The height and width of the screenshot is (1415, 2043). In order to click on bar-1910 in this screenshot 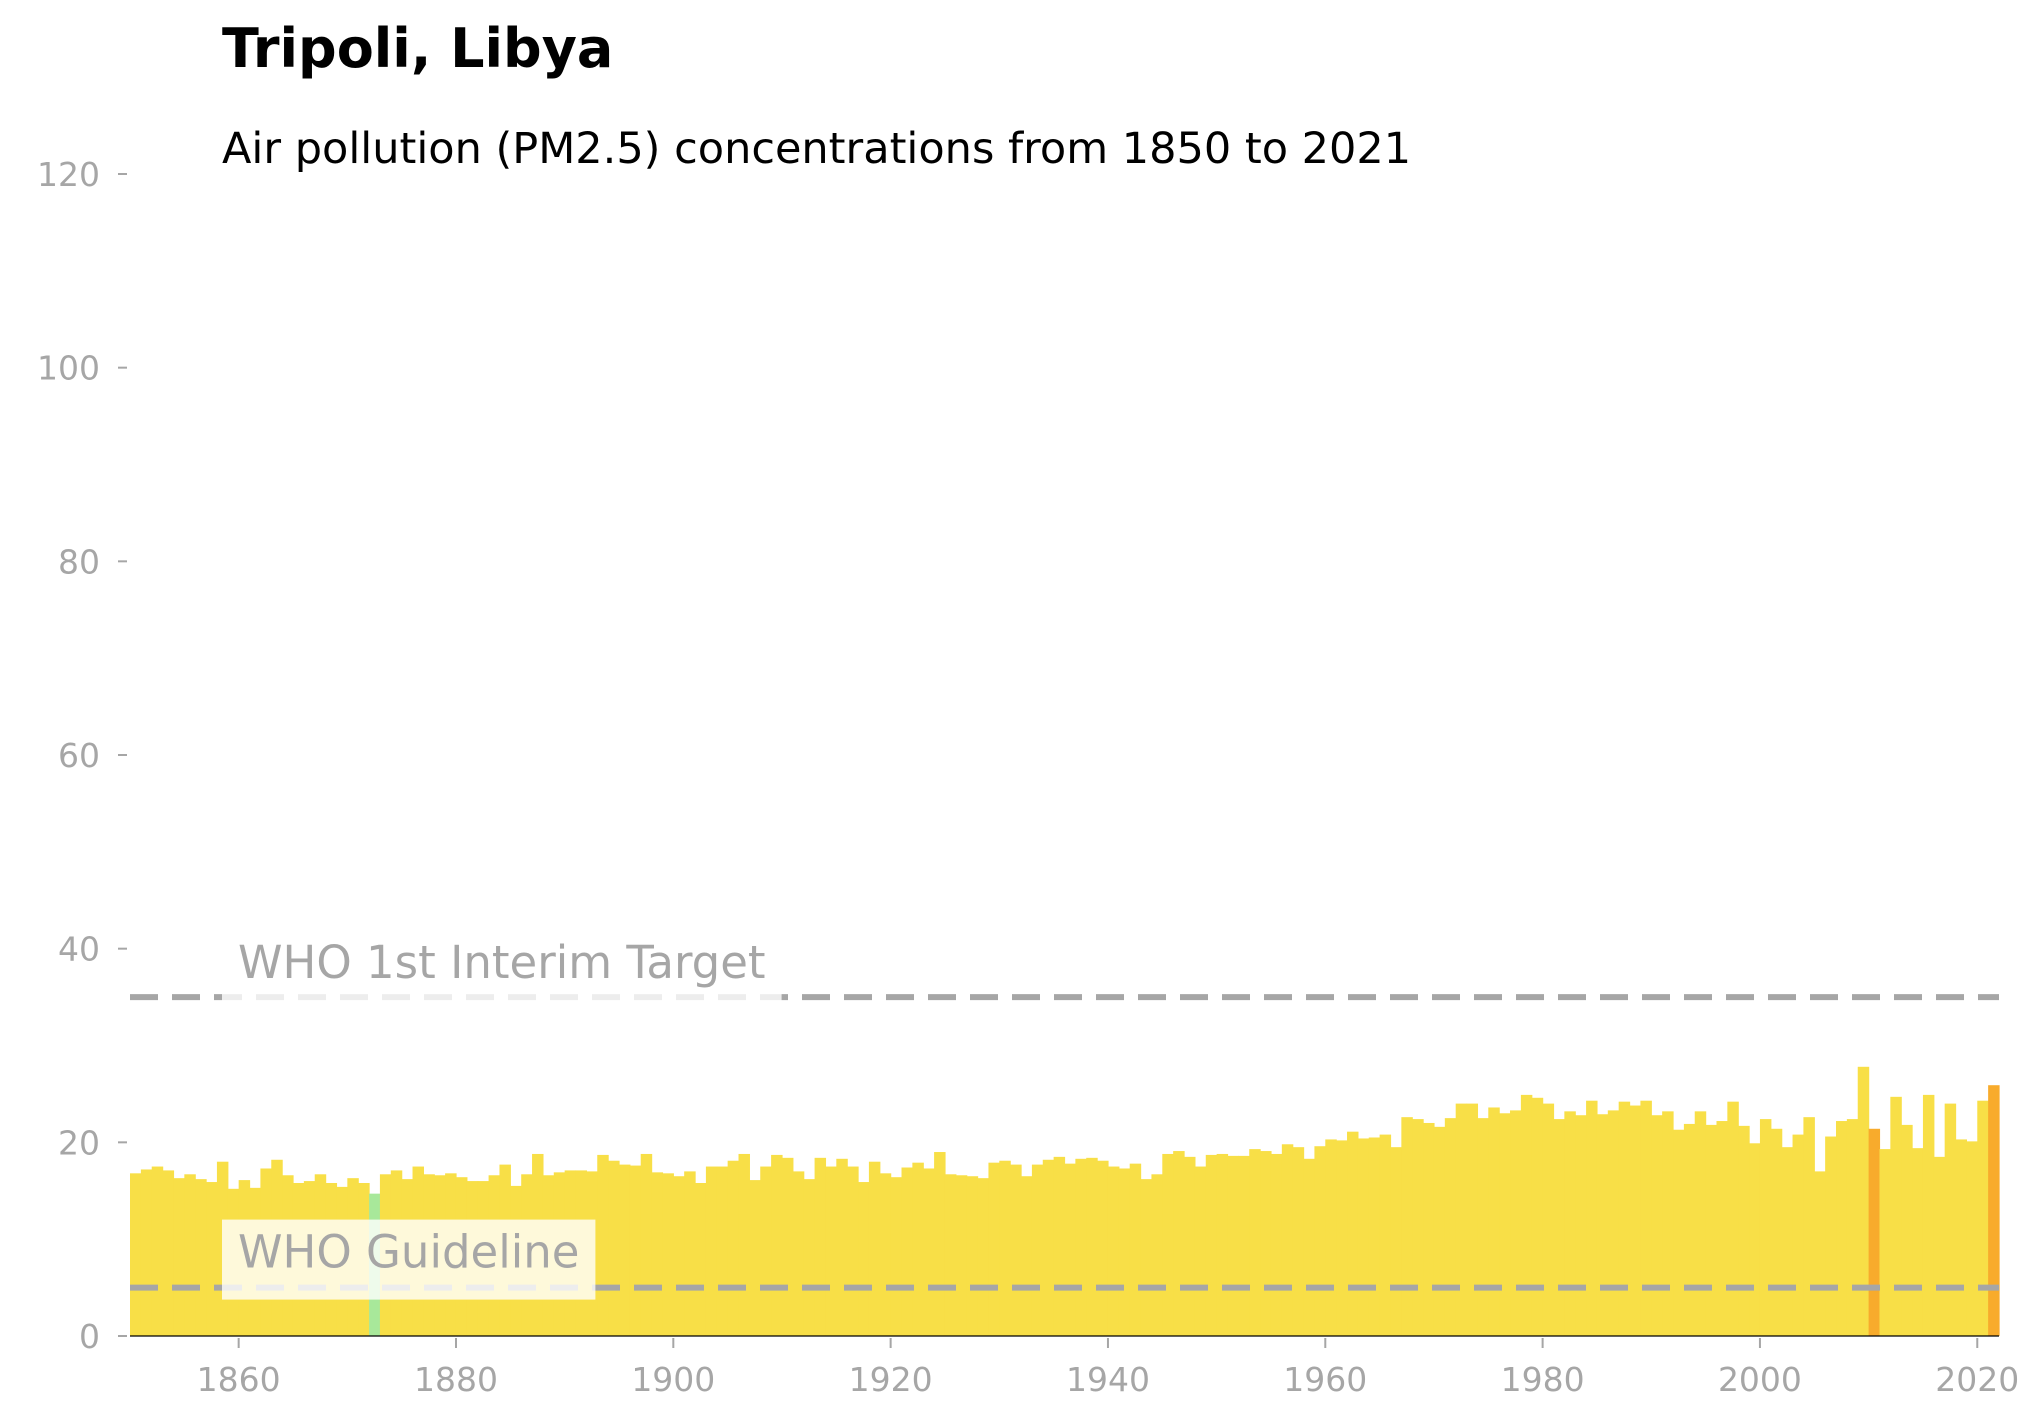, I will do `click(787, 1246)`.